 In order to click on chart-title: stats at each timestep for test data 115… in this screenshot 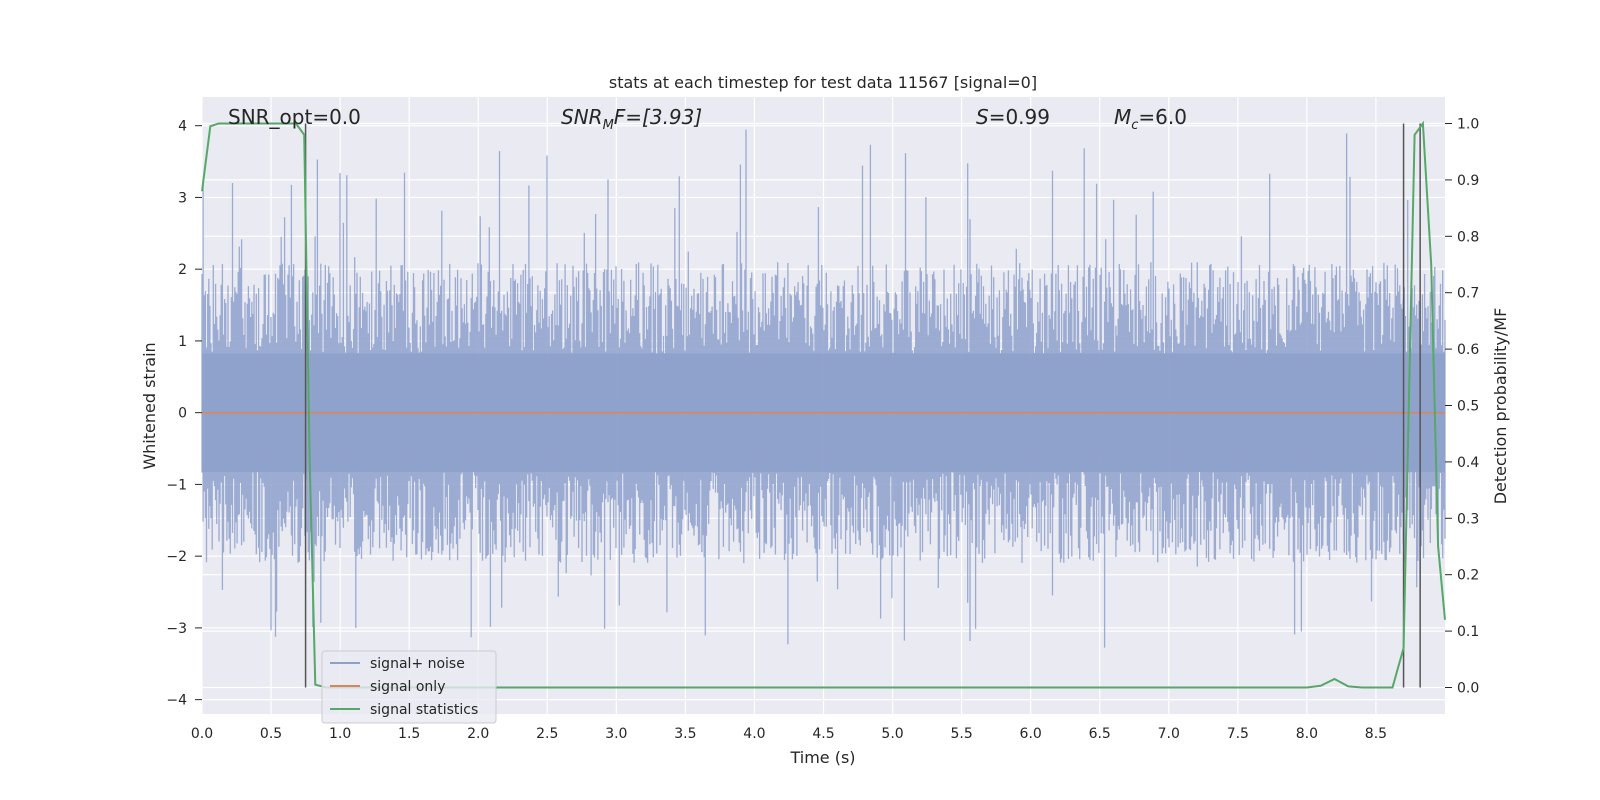, I will do `click(823, 82)`.